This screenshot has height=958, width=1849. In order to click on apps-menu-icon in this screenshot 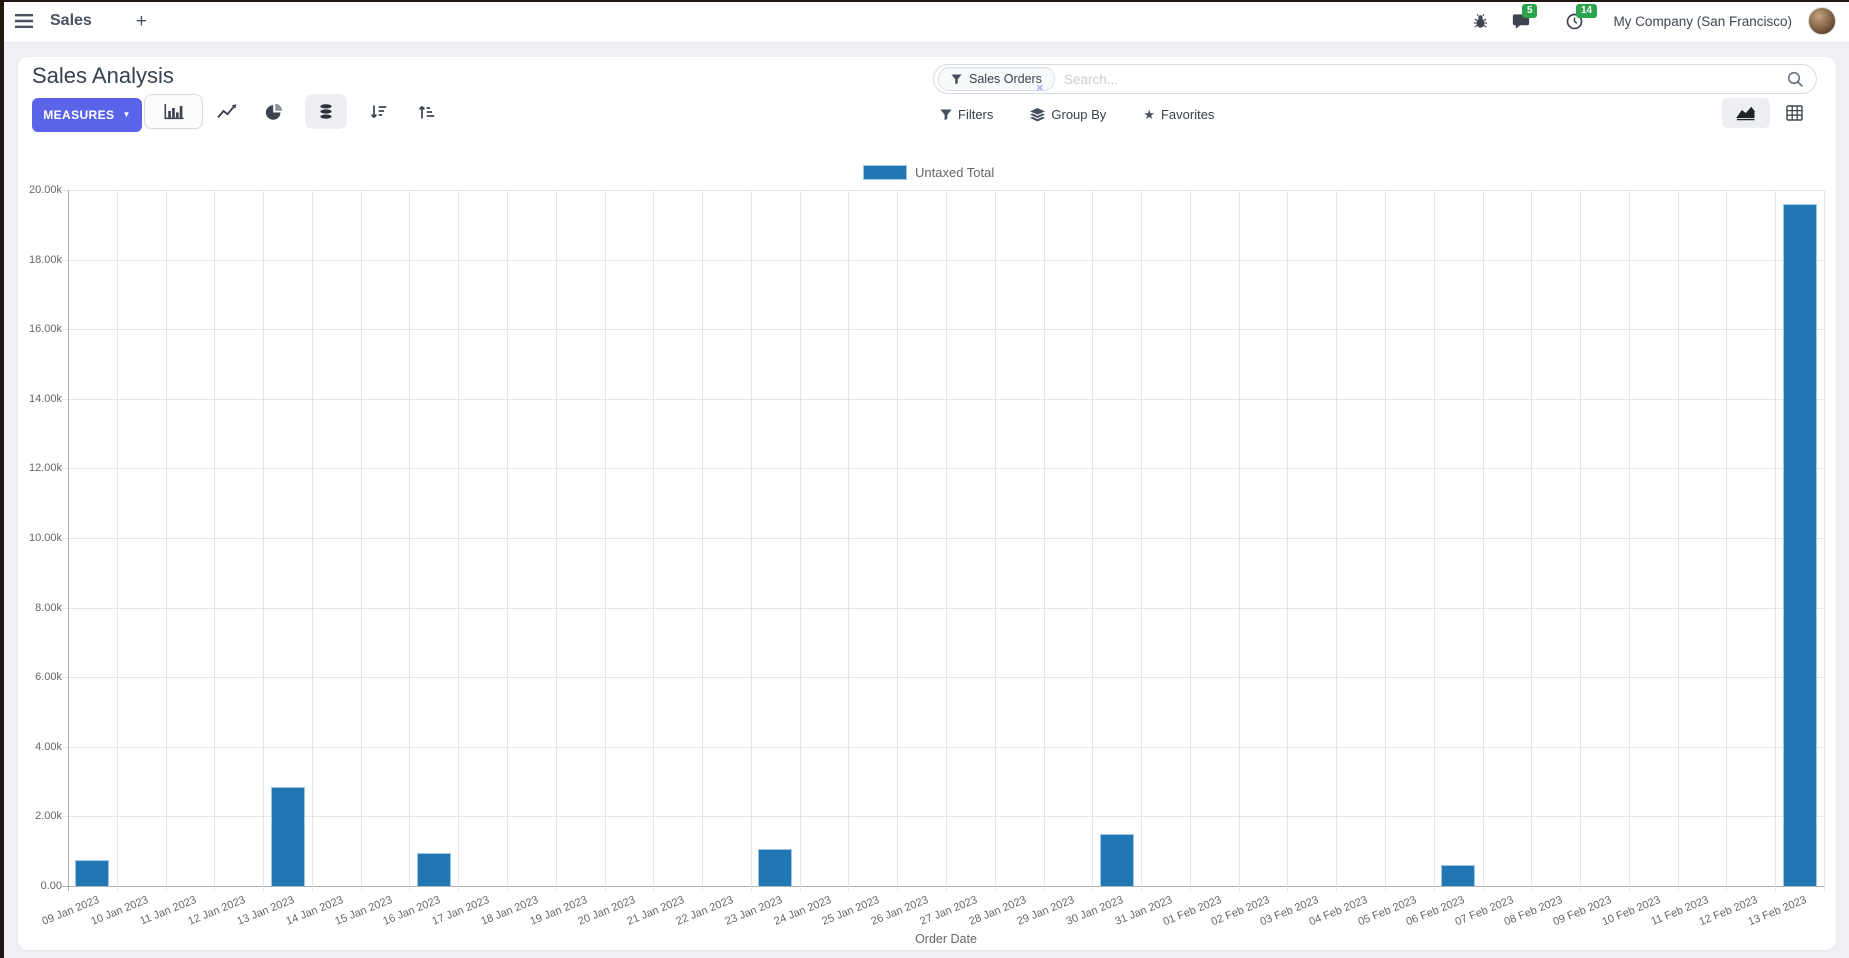, I will do `click(24, 21)`.